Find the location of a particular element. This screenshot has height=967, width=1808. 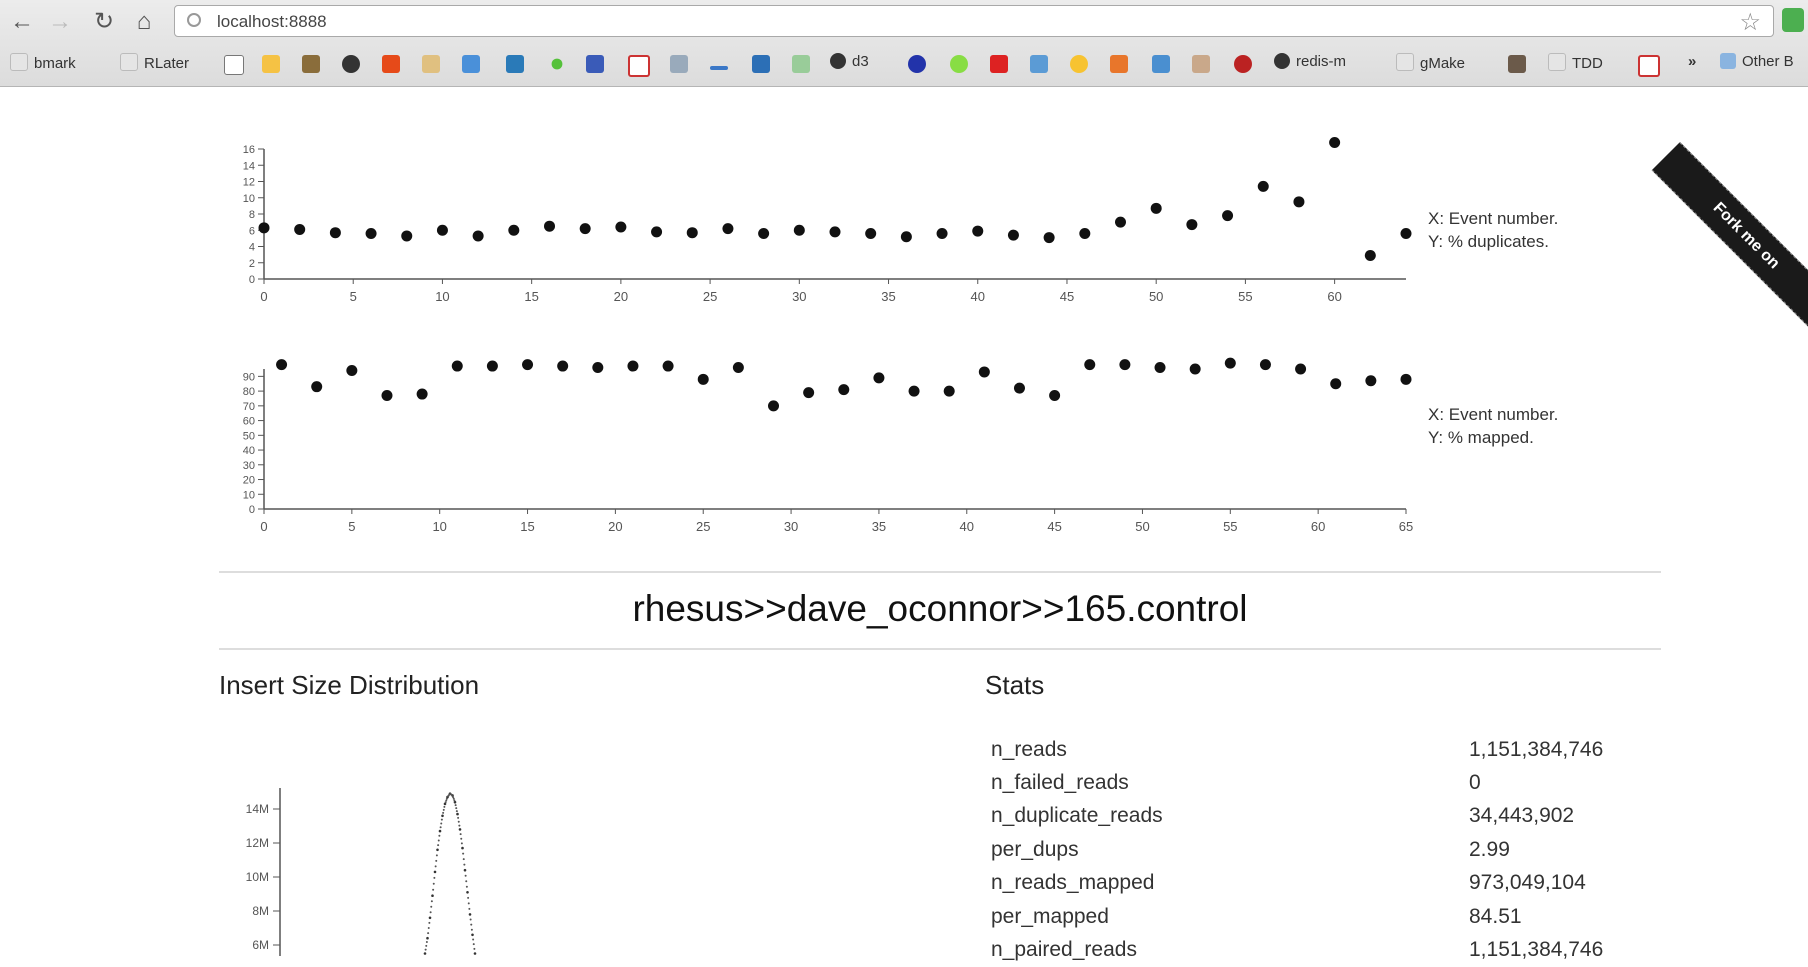

stats-row: n_paired_reads 1,151,384,746 is located at coordinates (1297, 949).